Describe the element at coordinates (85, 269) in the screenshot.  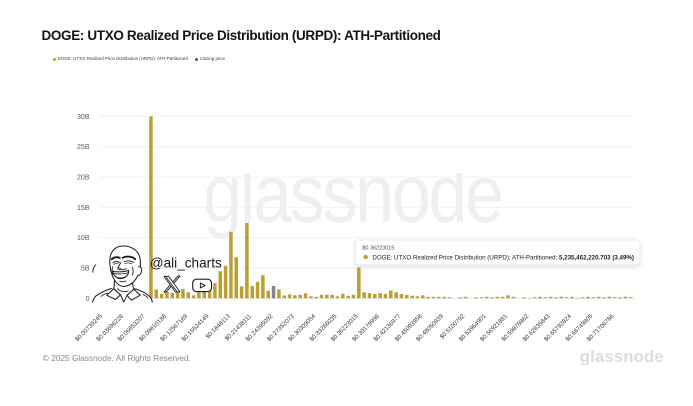
I see `svg-text: 5B` at that location.